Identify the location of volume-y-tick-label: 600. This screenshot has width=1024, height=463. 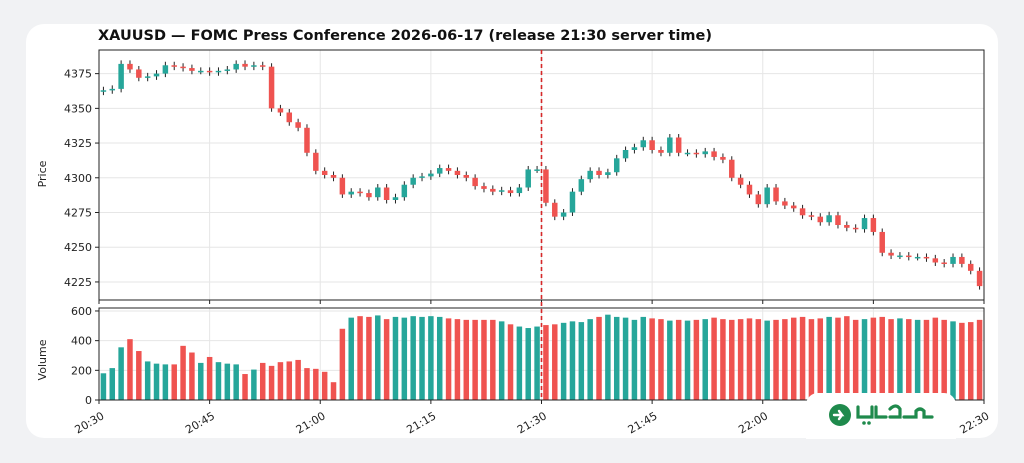
(81, 311).